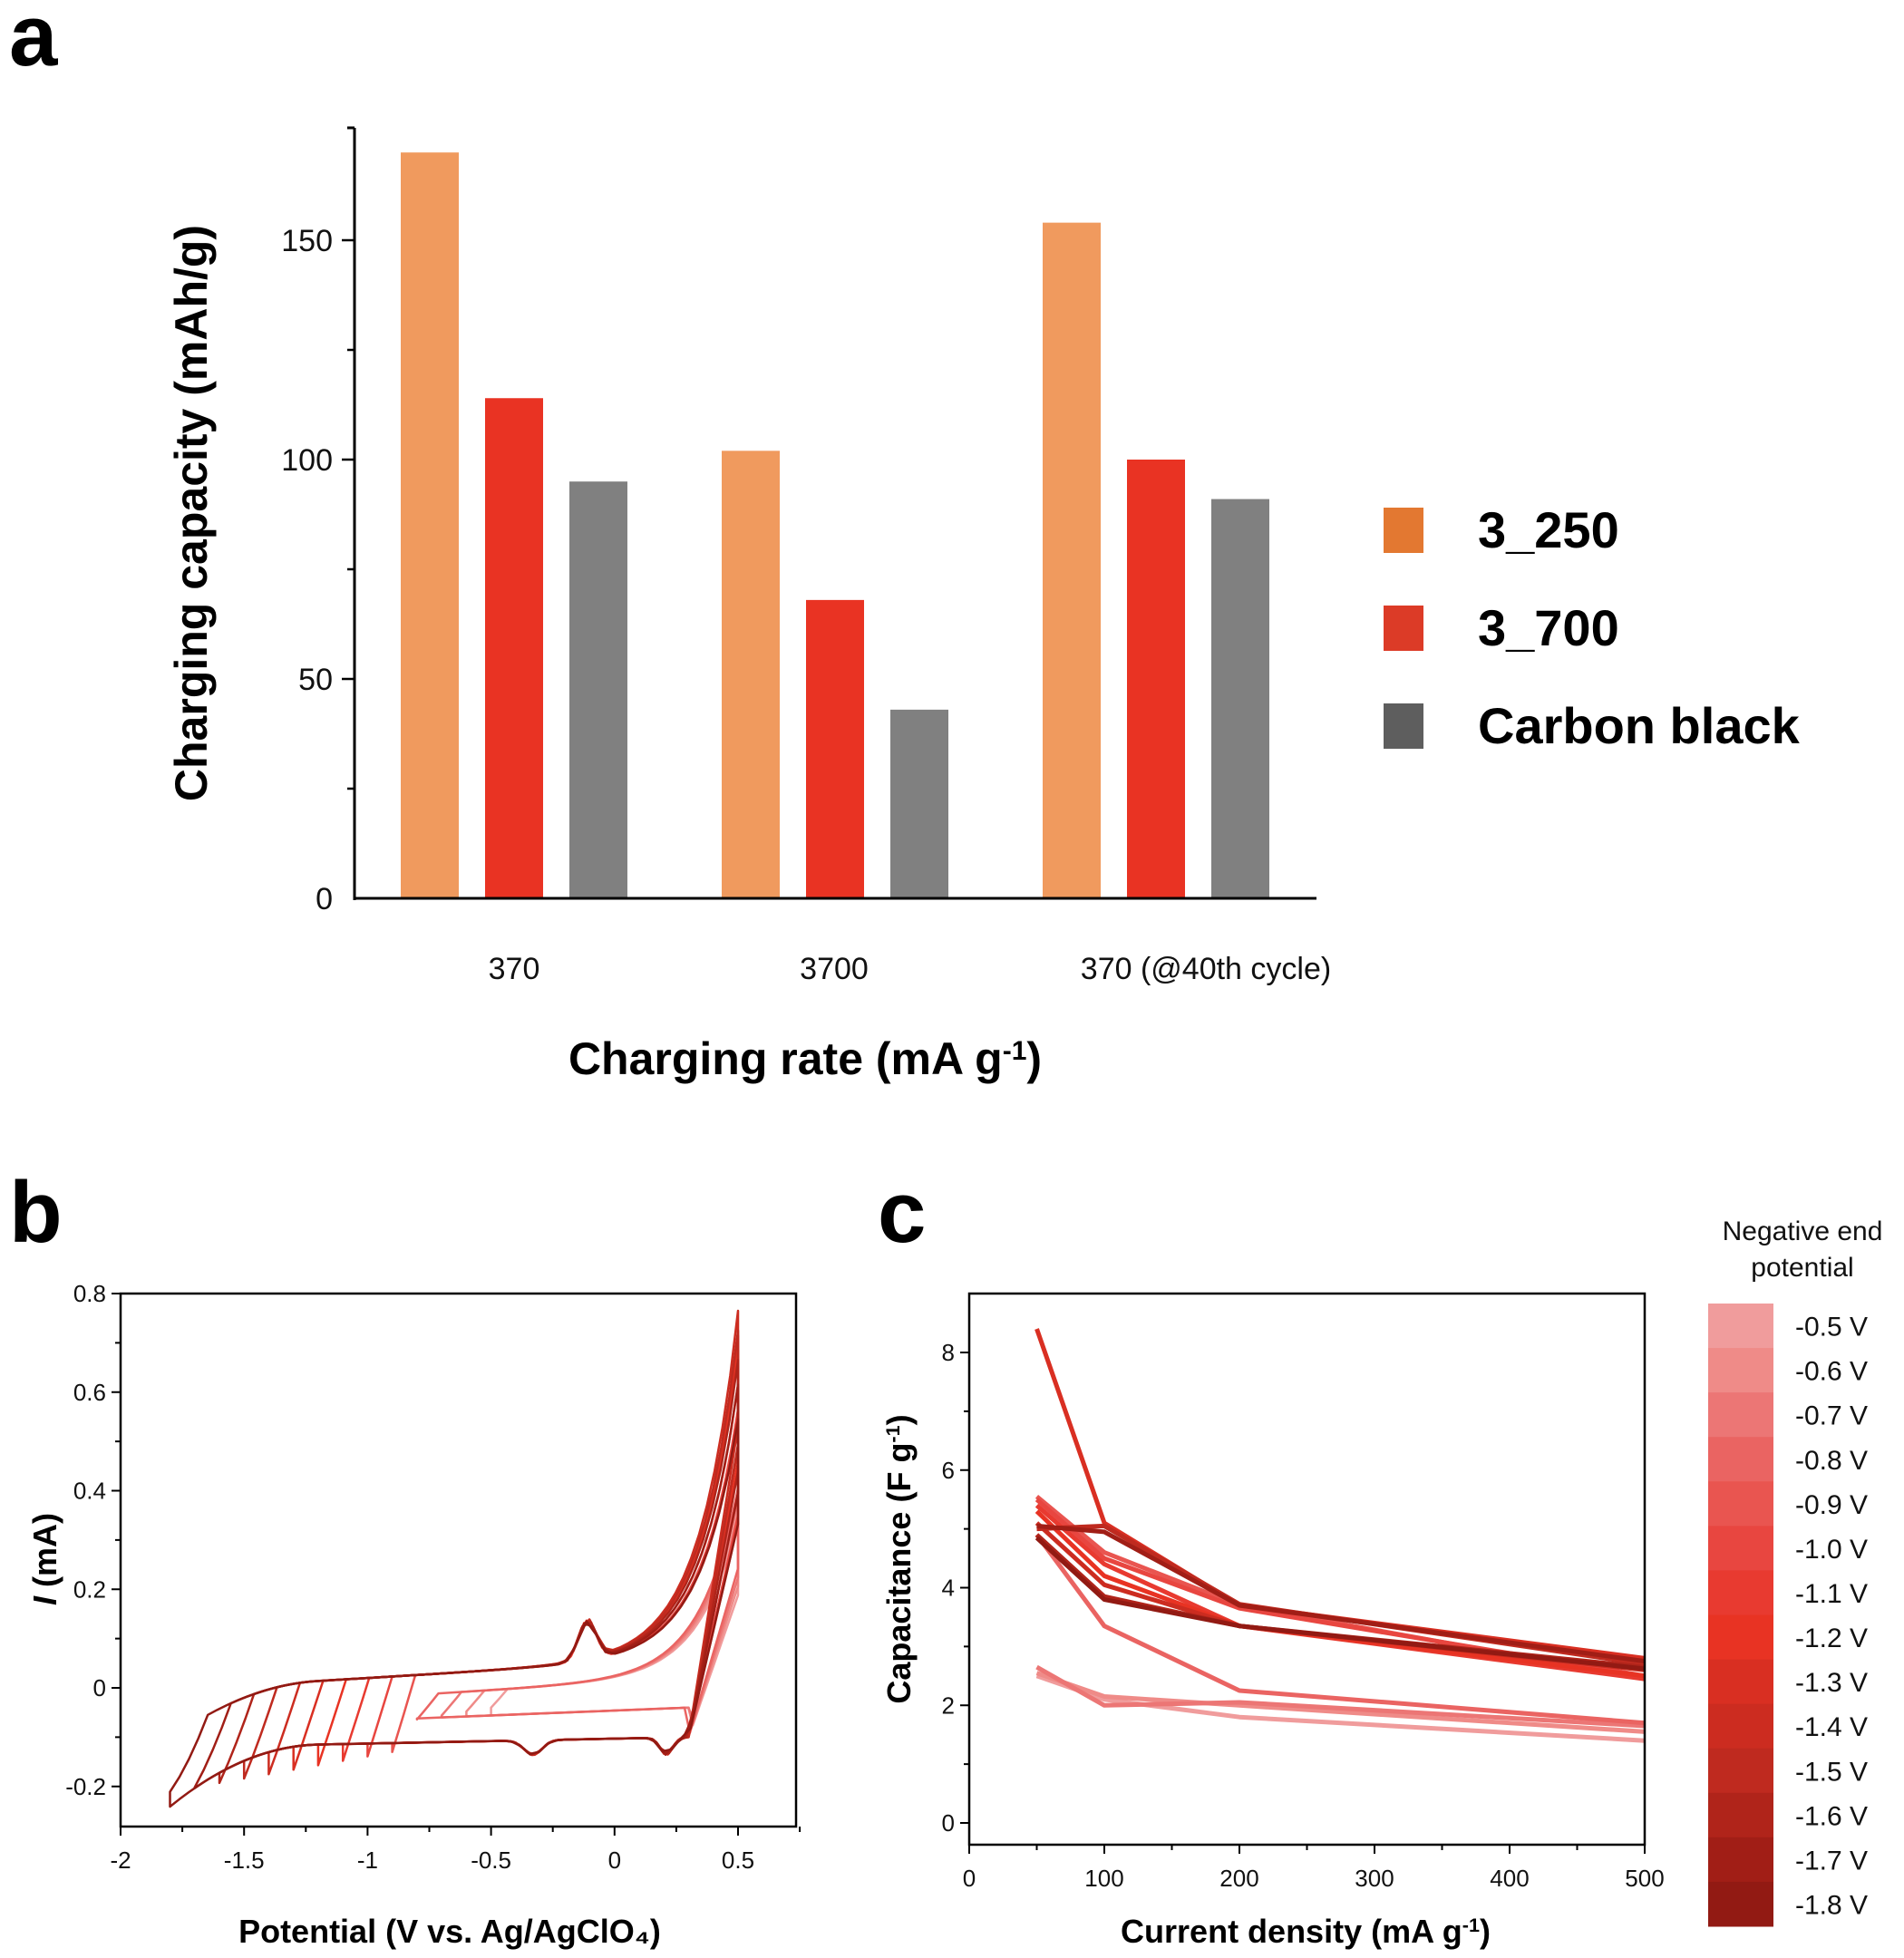  What do you see at coordinates (89, 1491) in the screenshot?
I see `y-tick-label: 0.4` at bounding box center [89, 1491].